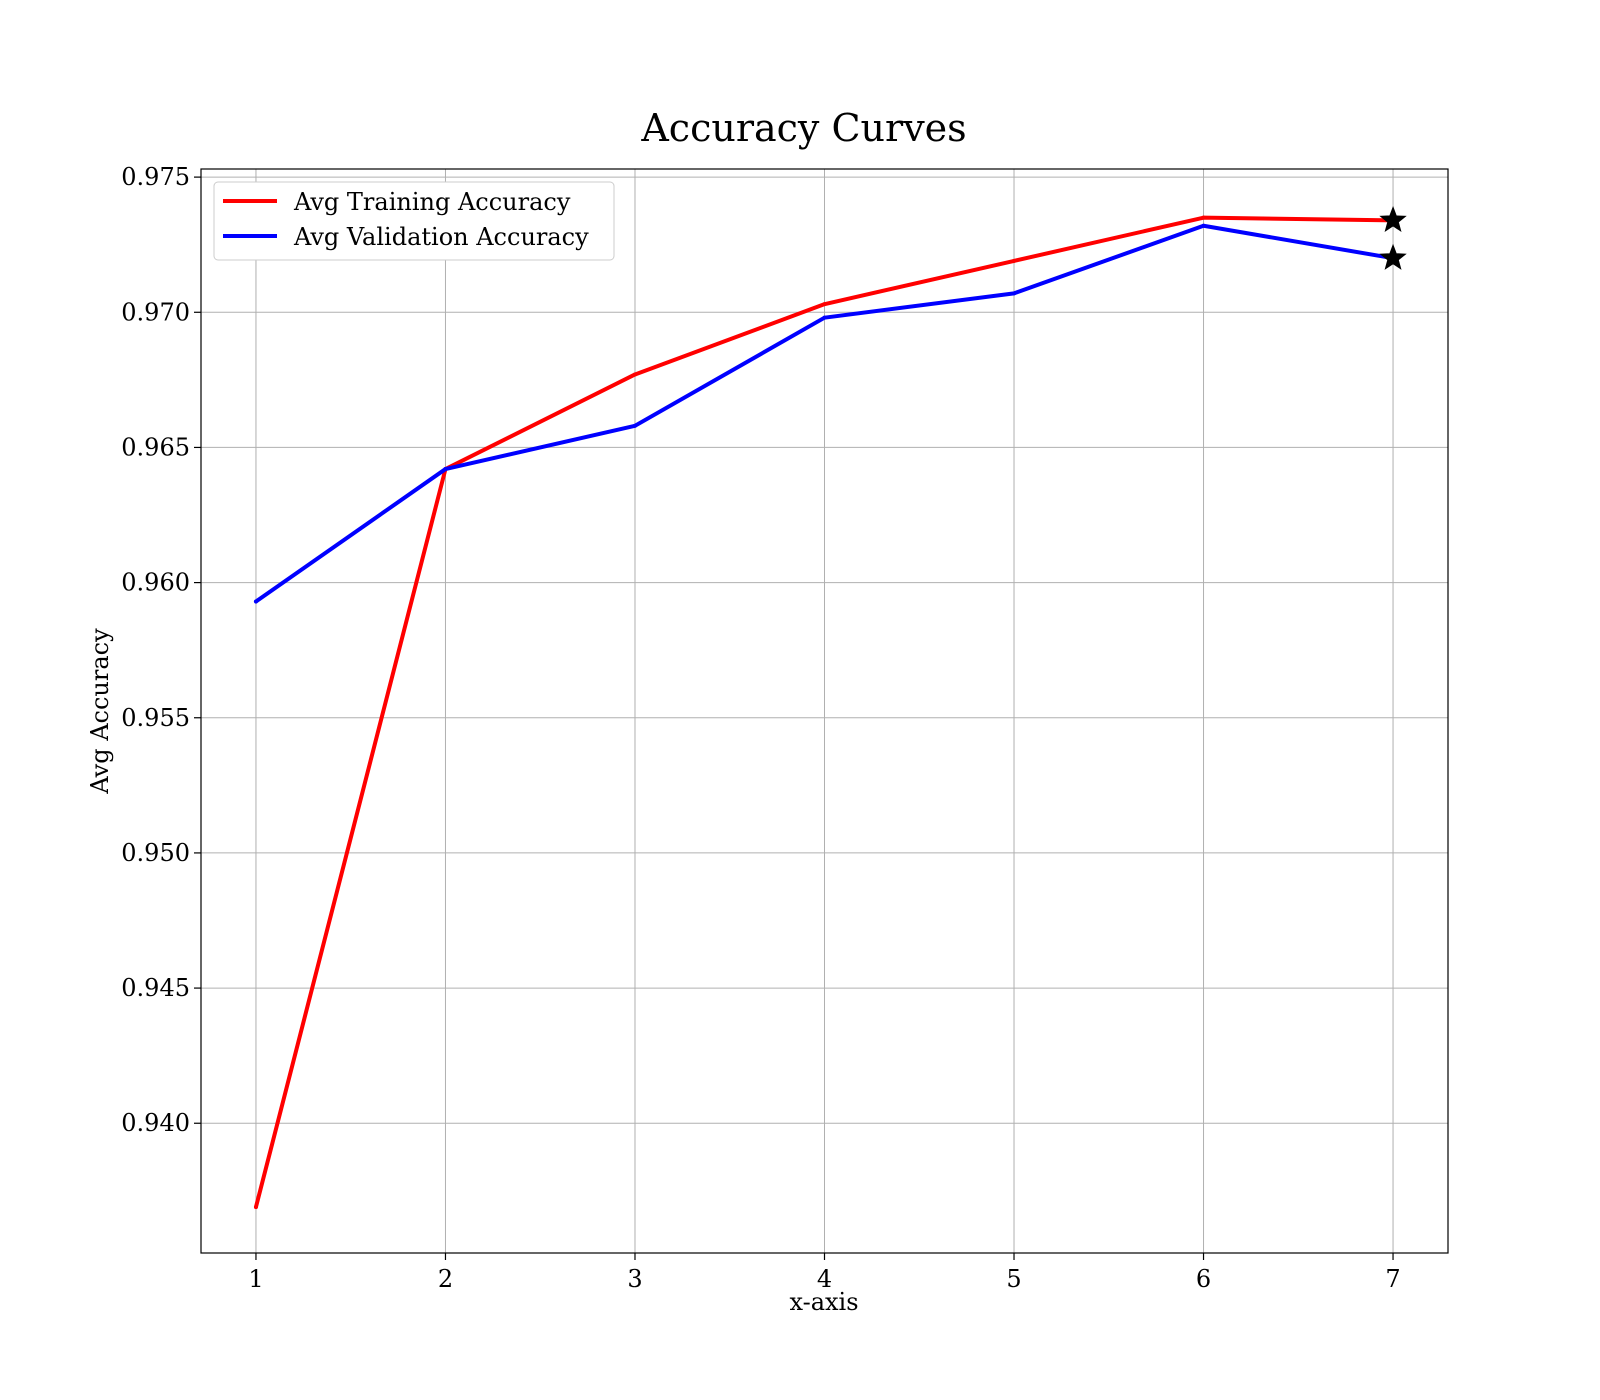 The height and width of the screenshot is (1400, 1600). Describe the element at coordinates (155, 988) in the screenshot. I see `y-tick-label: 0.945` at that location.